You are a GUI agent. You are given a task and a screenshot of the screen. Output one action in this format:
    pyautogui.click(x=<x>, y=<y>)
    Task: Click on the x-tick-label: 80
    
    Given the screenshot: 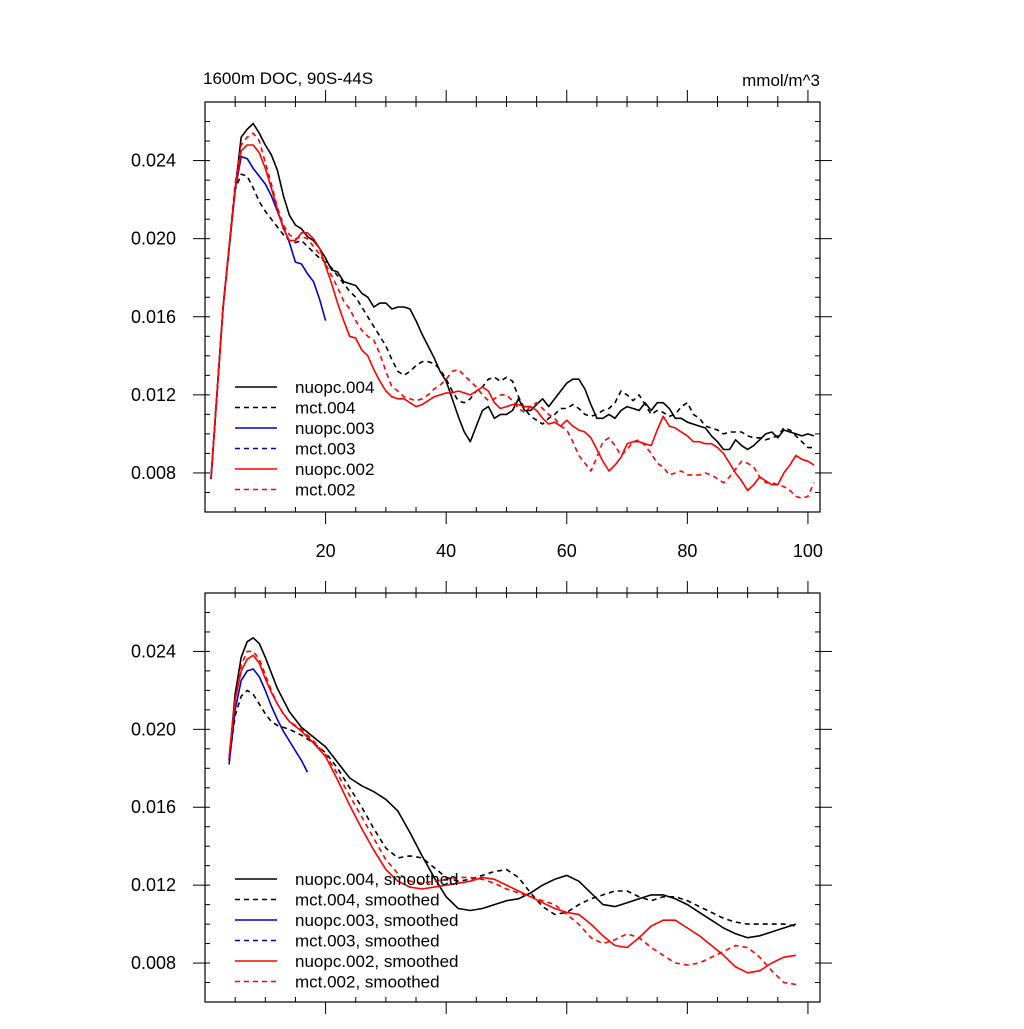 What is the action you would take?
    pyautogui.click(x=687, y=551)
    